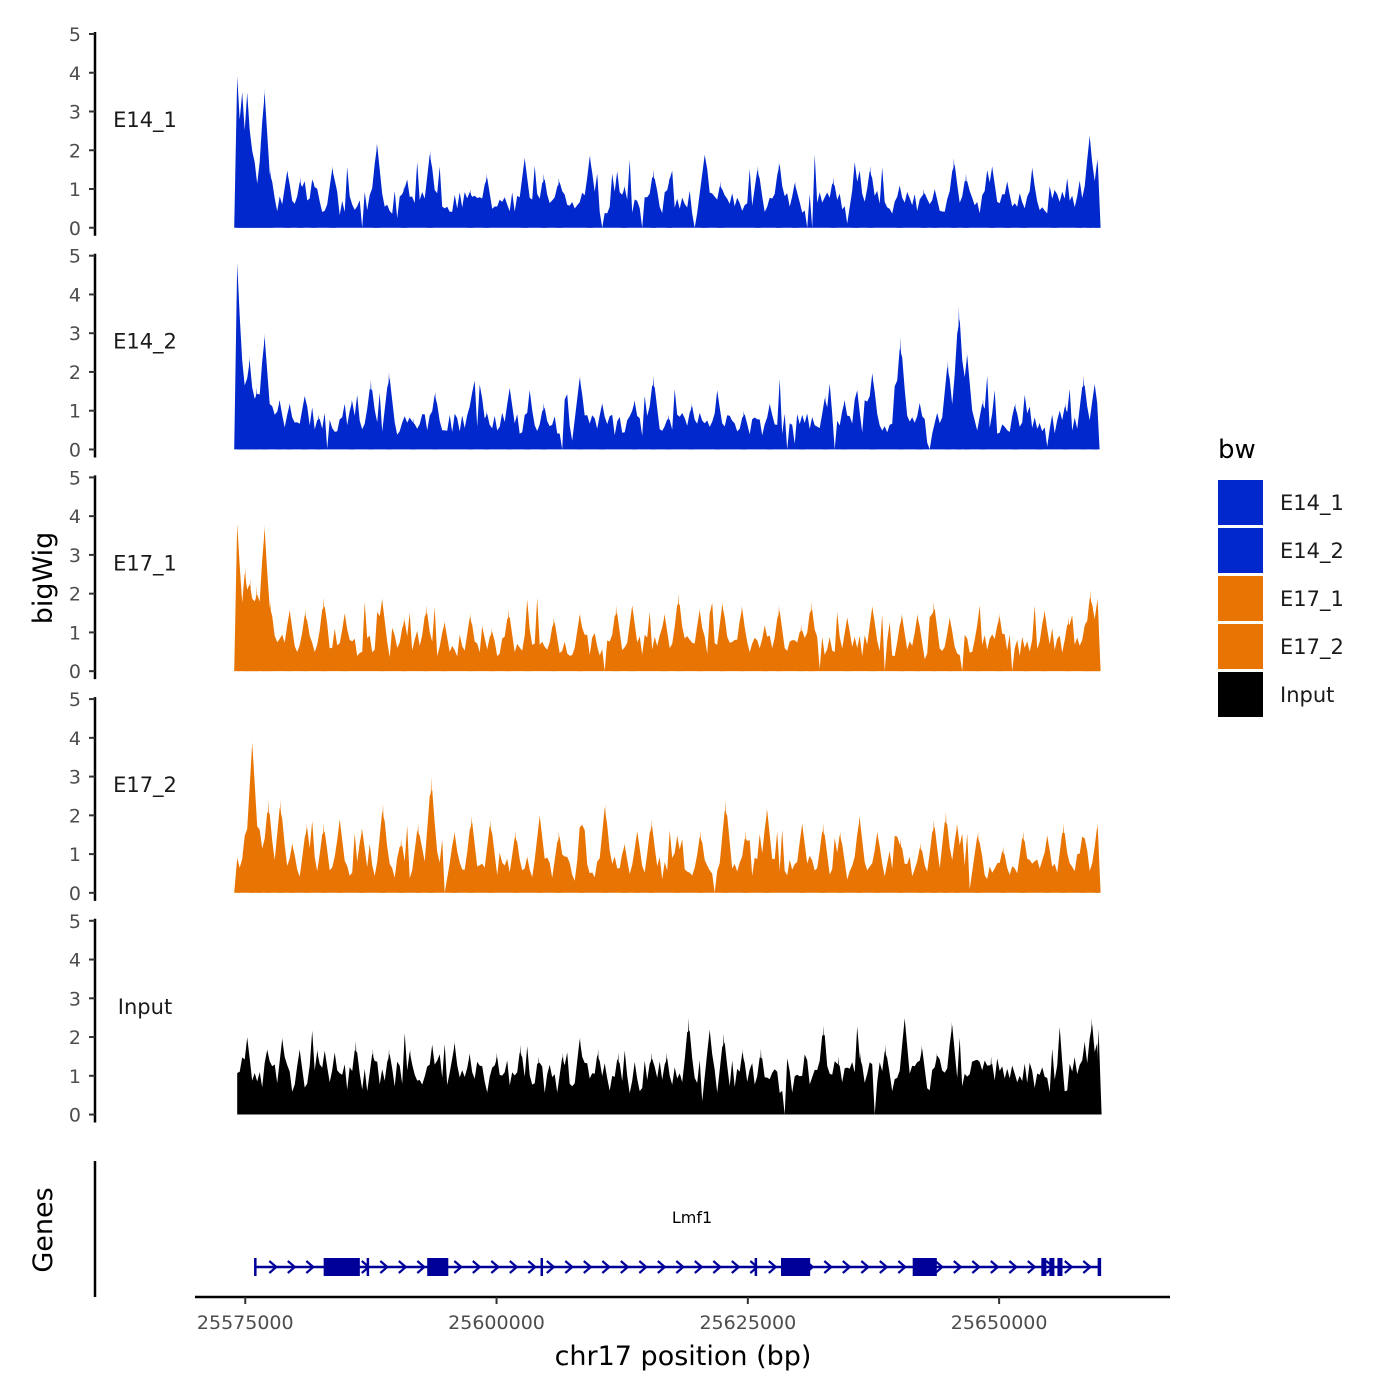 Image resolution: width=1400 pixels, height=1400 pixels. What do you see at coordinates (1312, 647) in the screenshot?
I see `legend-label: E17_2` at bounding box center [1312, 647].